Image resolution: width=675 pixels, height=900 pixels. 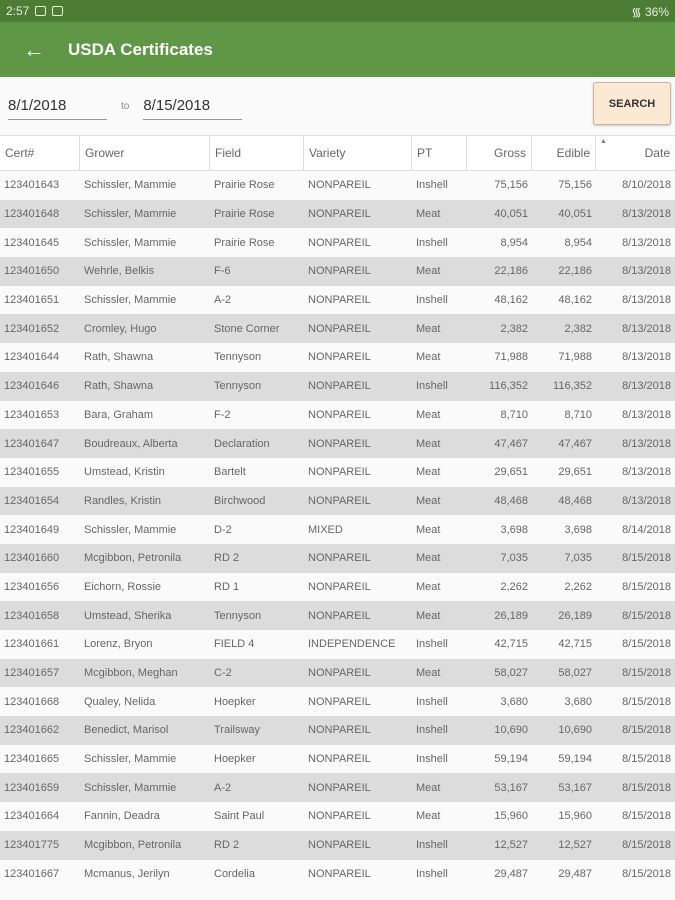 What do you see at coordinates (237, 730) in the screenshot?
I see `cell-field: Trailsway` at bounding box center [237, 730].